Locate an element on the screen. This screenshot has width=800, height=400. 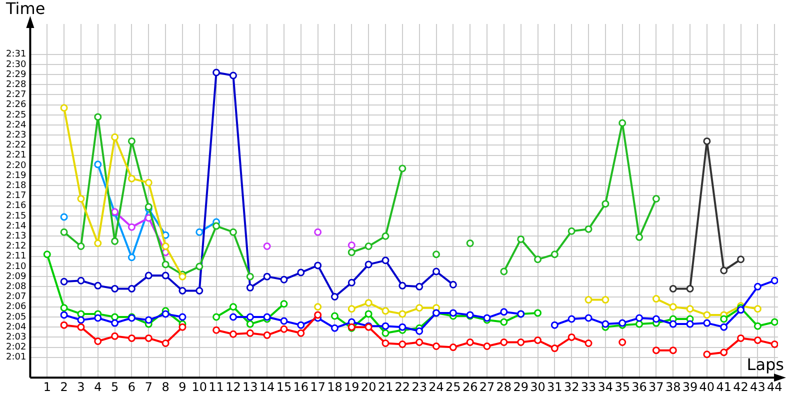
x-tick-label: 34 is located at coordinates (606, 387).